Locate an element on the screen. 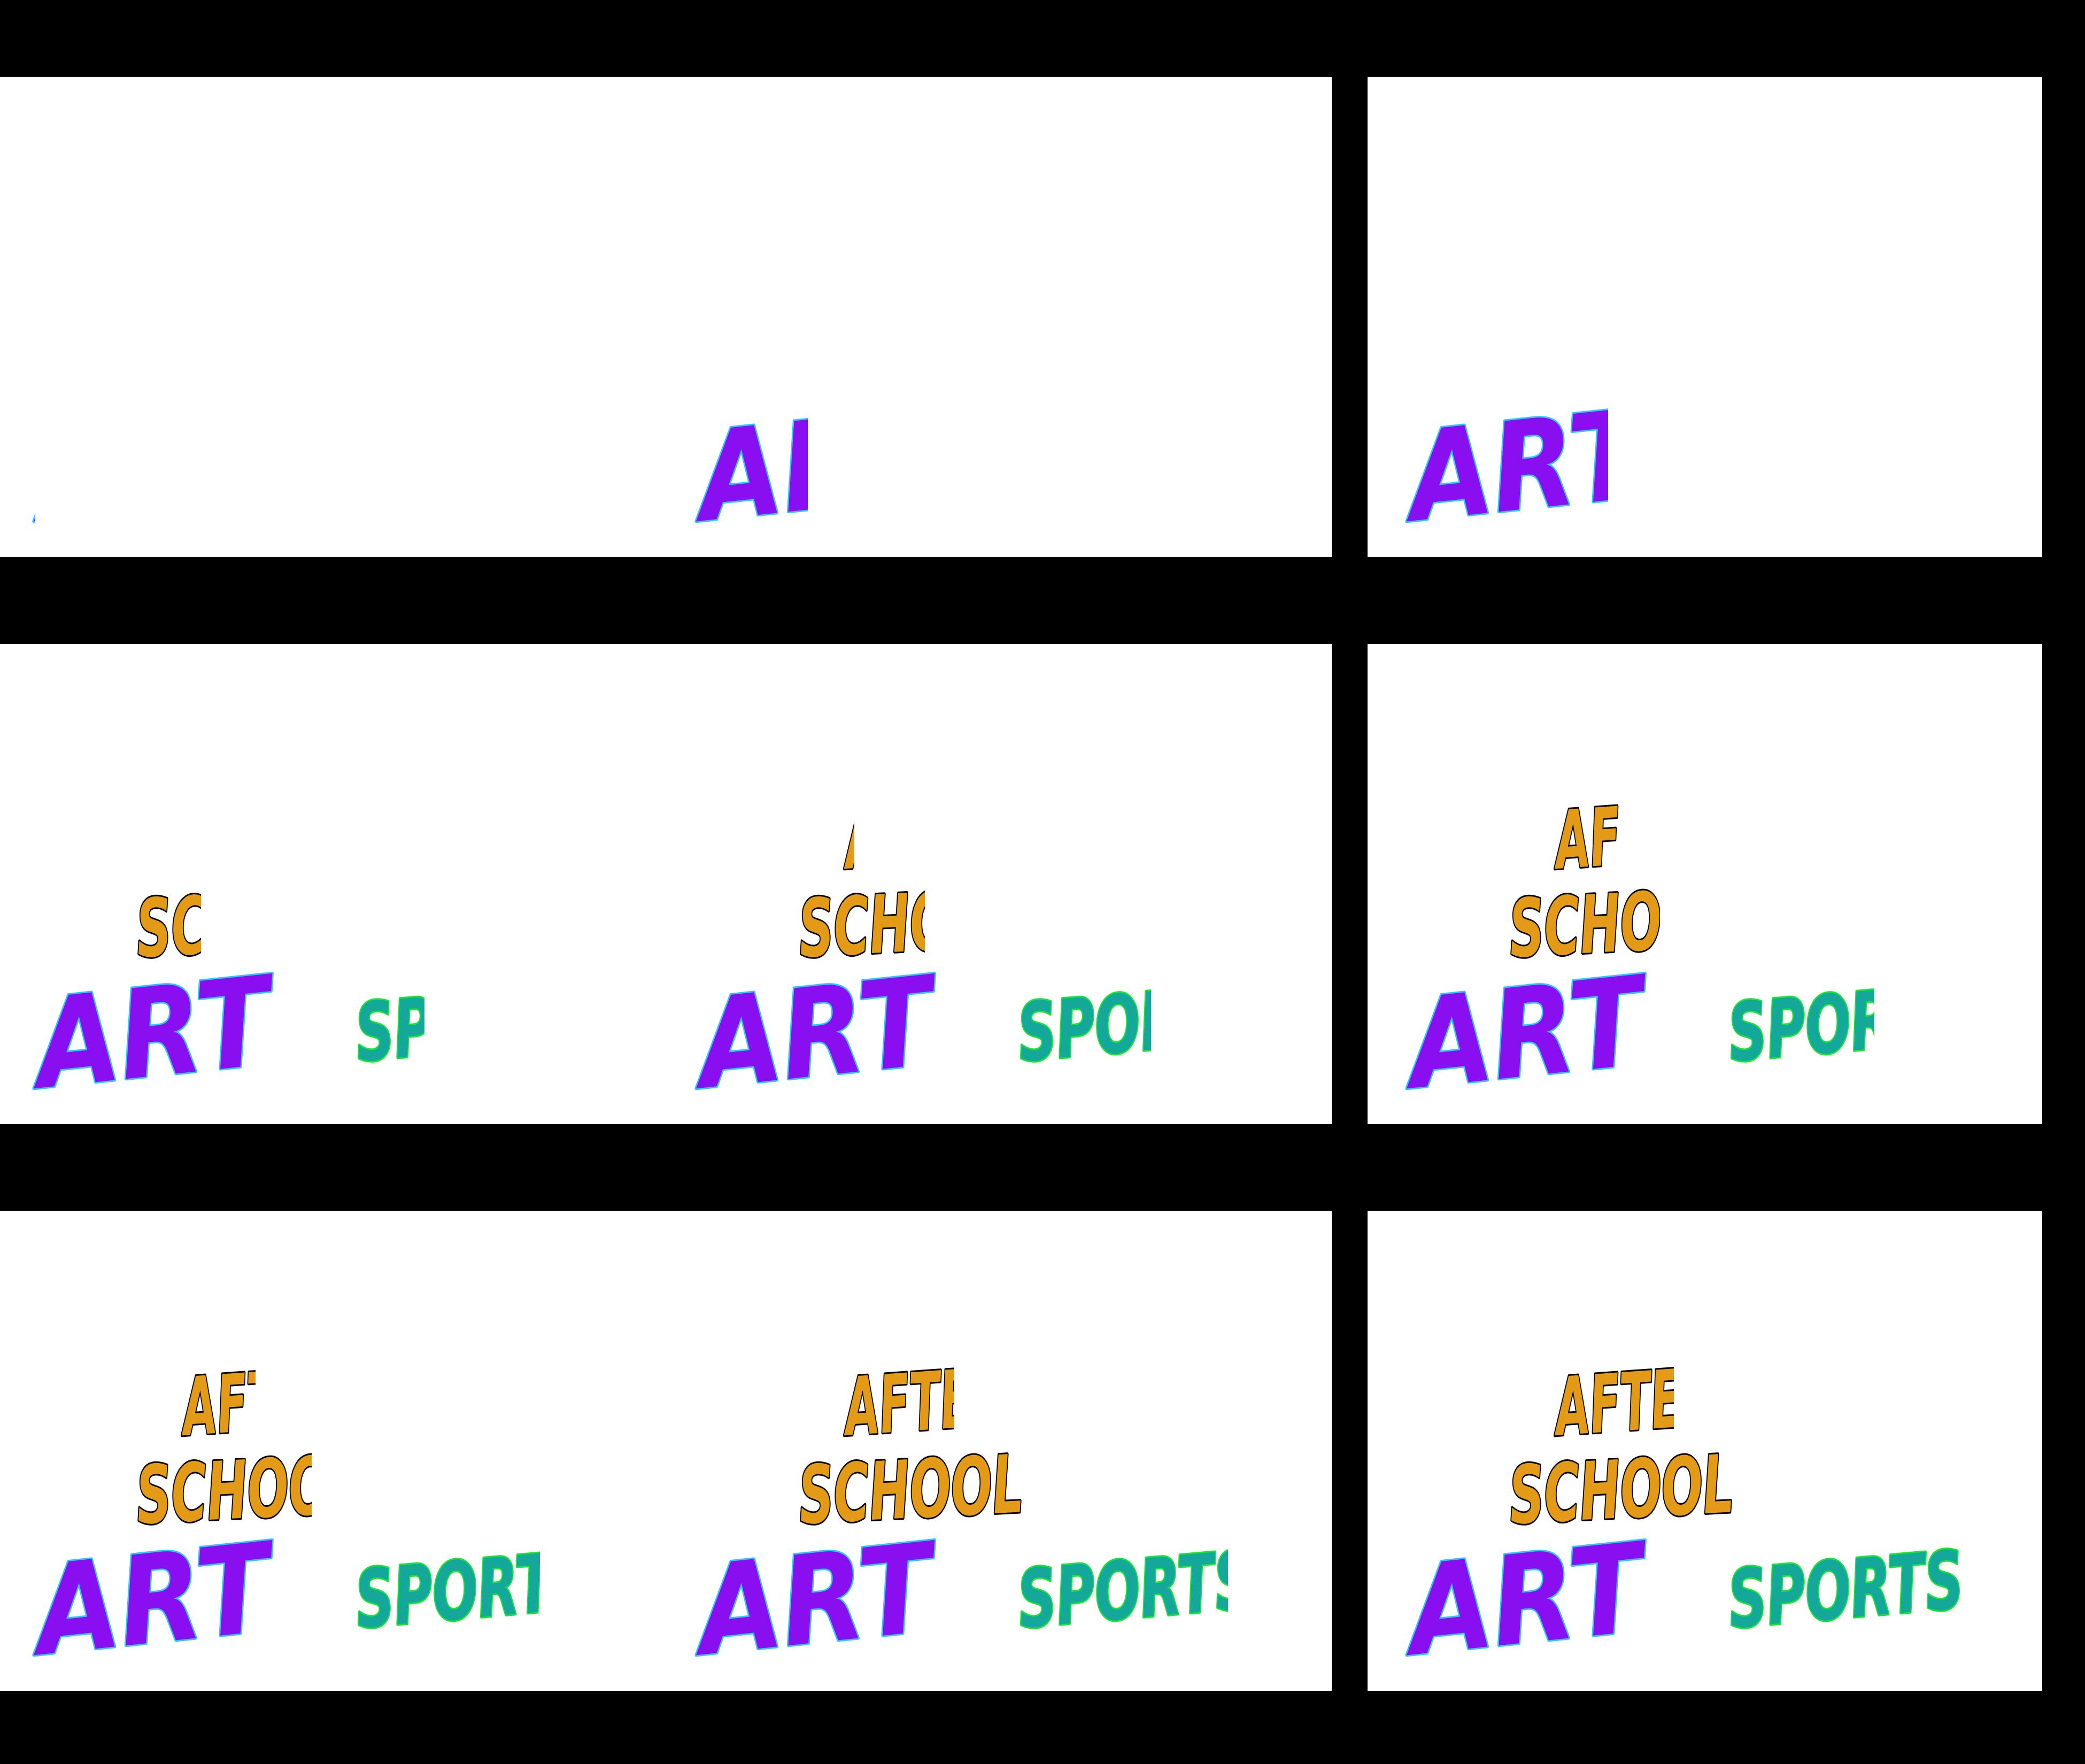  school-word-frame-7: SCHOOL is located at coordinates (248, 1490).